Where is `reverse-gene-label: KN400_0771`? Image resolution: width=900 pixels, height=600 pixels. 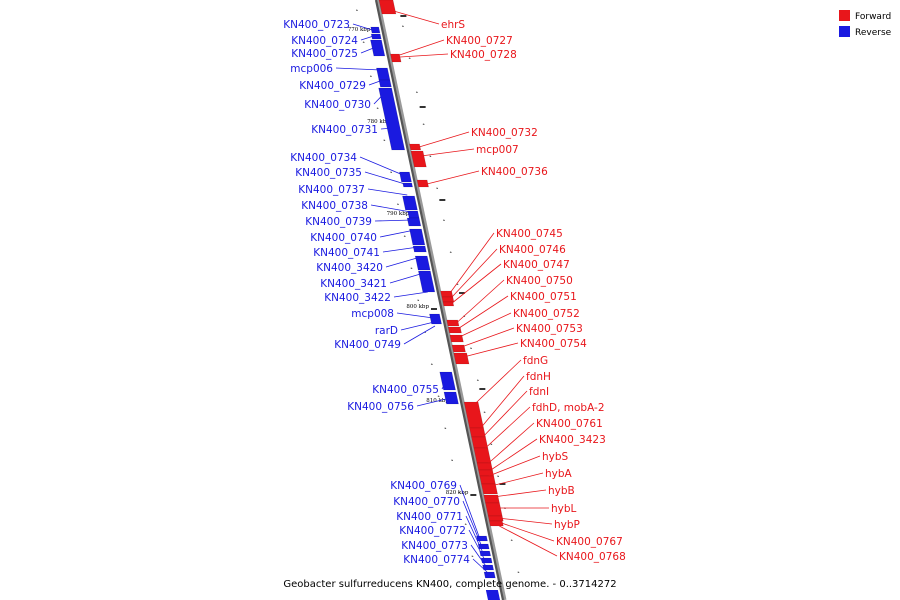 reverse-gene-label: KN400_0771 is located at coordinates (429, 517).